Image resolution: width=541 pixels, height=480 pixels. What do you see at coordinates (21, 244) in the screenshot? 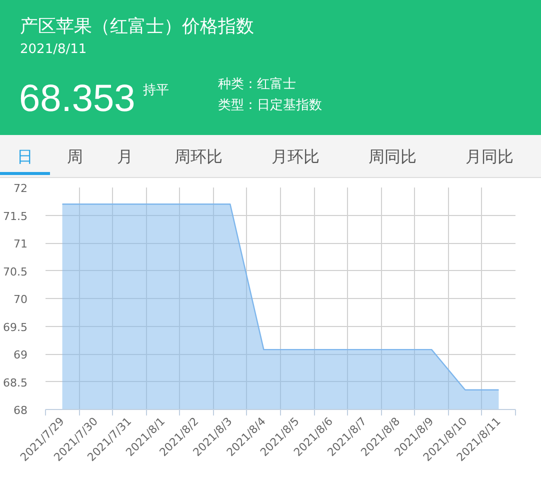
I see `y-tick-label: 71` at bounding box center [21, 244].